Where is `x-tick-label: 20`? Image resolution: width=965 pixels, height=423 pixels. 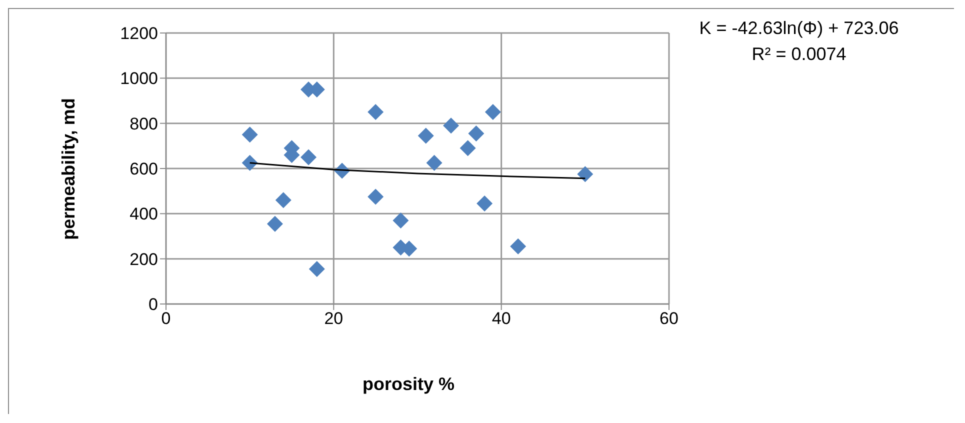
x-tick-label: 20 is located at coordinates (334, 318).